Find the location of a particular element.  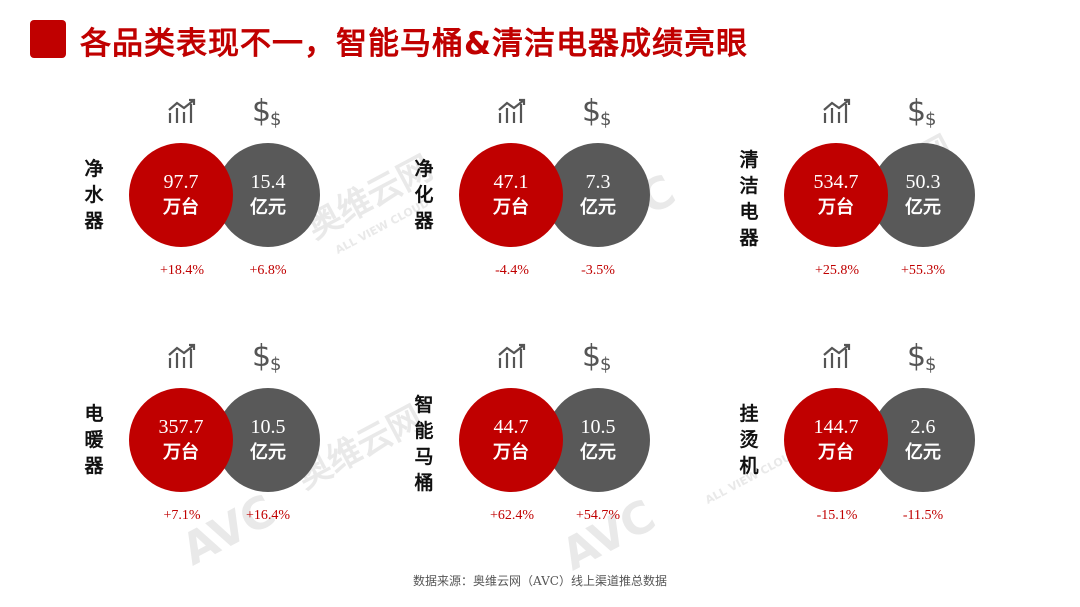

volume-circle: 357.7 万台 is located at coordinates (181, 440).